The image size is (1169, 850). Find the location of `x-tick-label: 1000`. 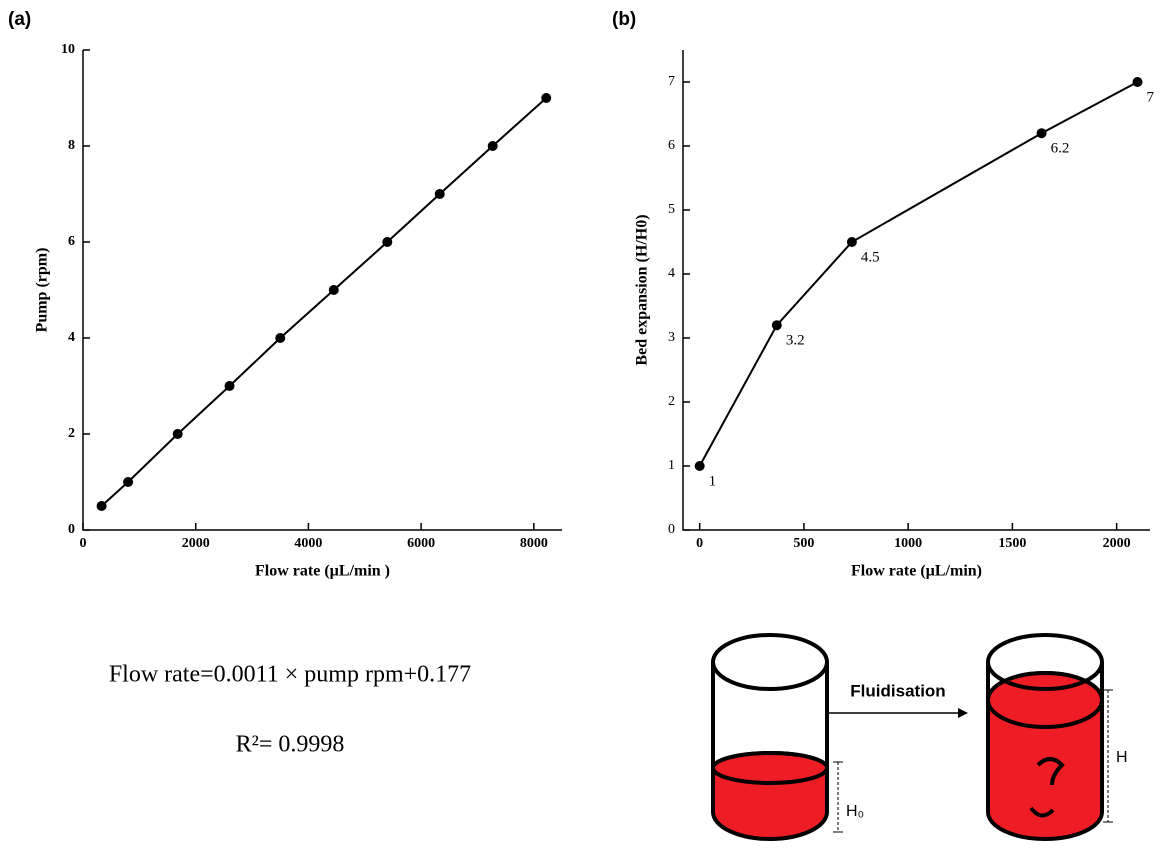

x-tick-label: 1000 is located at coordinates (908, 543).